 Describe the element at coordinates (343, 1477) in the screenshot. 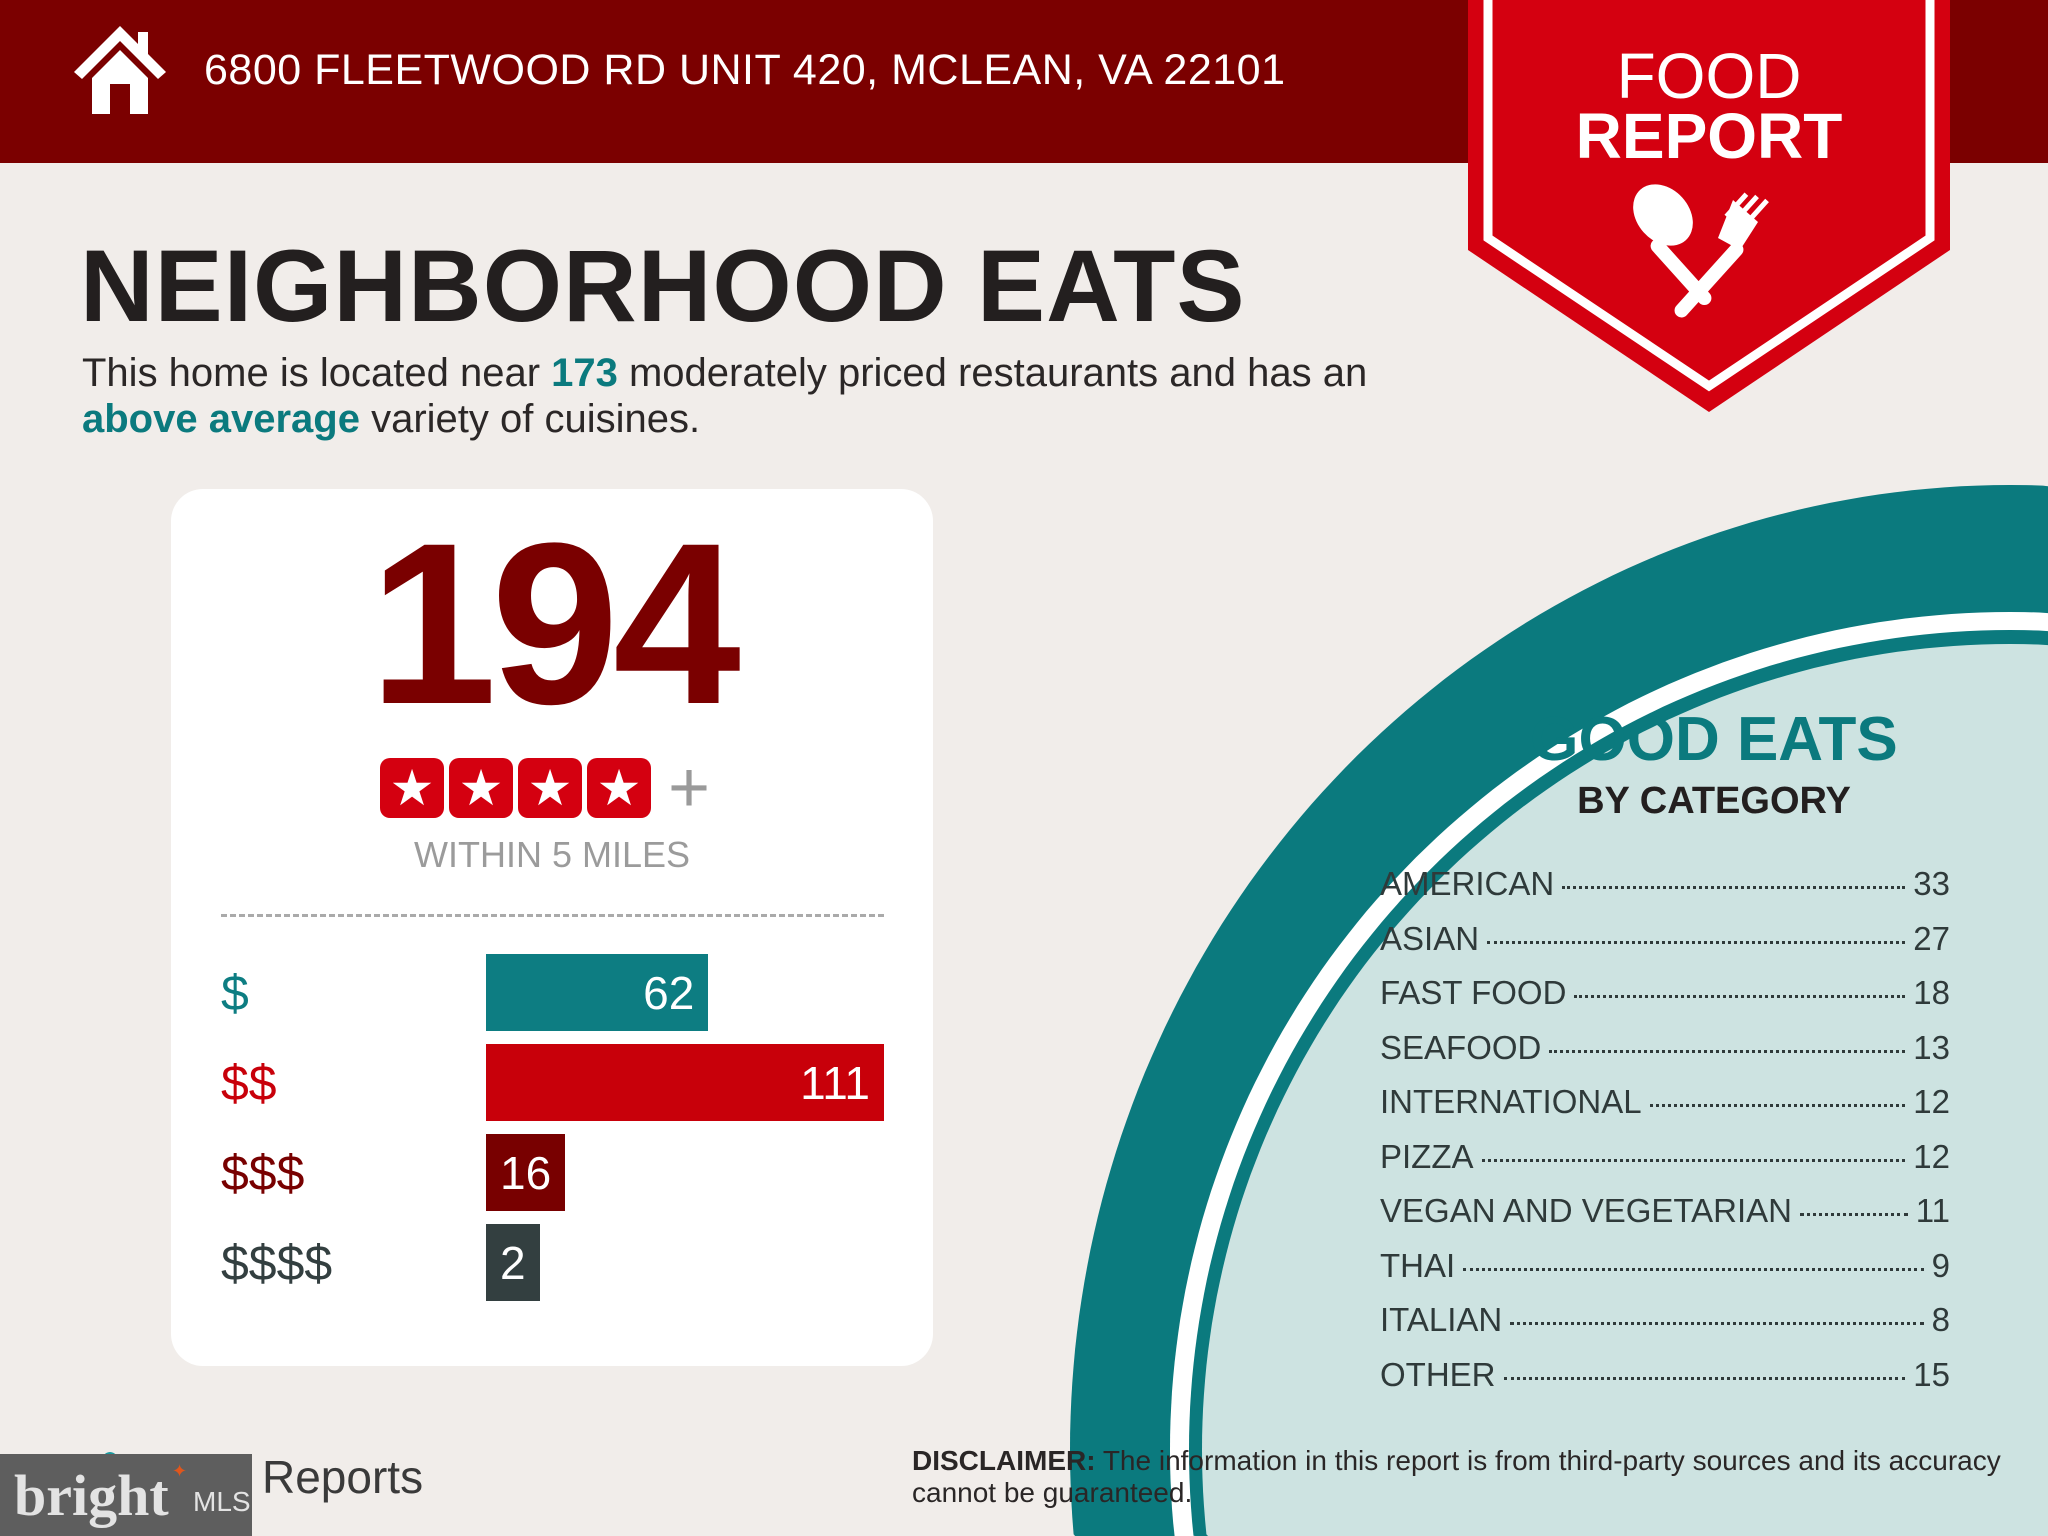

I see `reports-logo-text: Reports` at that location.